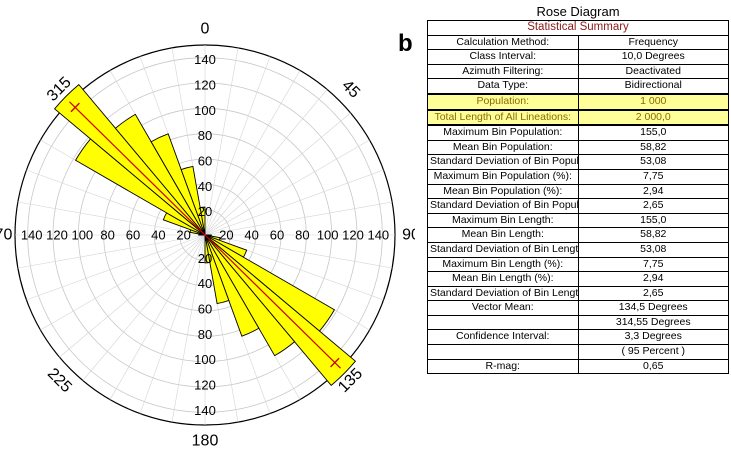  I want to click on table-row: Maximum Bin Population: 155,0, so click(578, 132).